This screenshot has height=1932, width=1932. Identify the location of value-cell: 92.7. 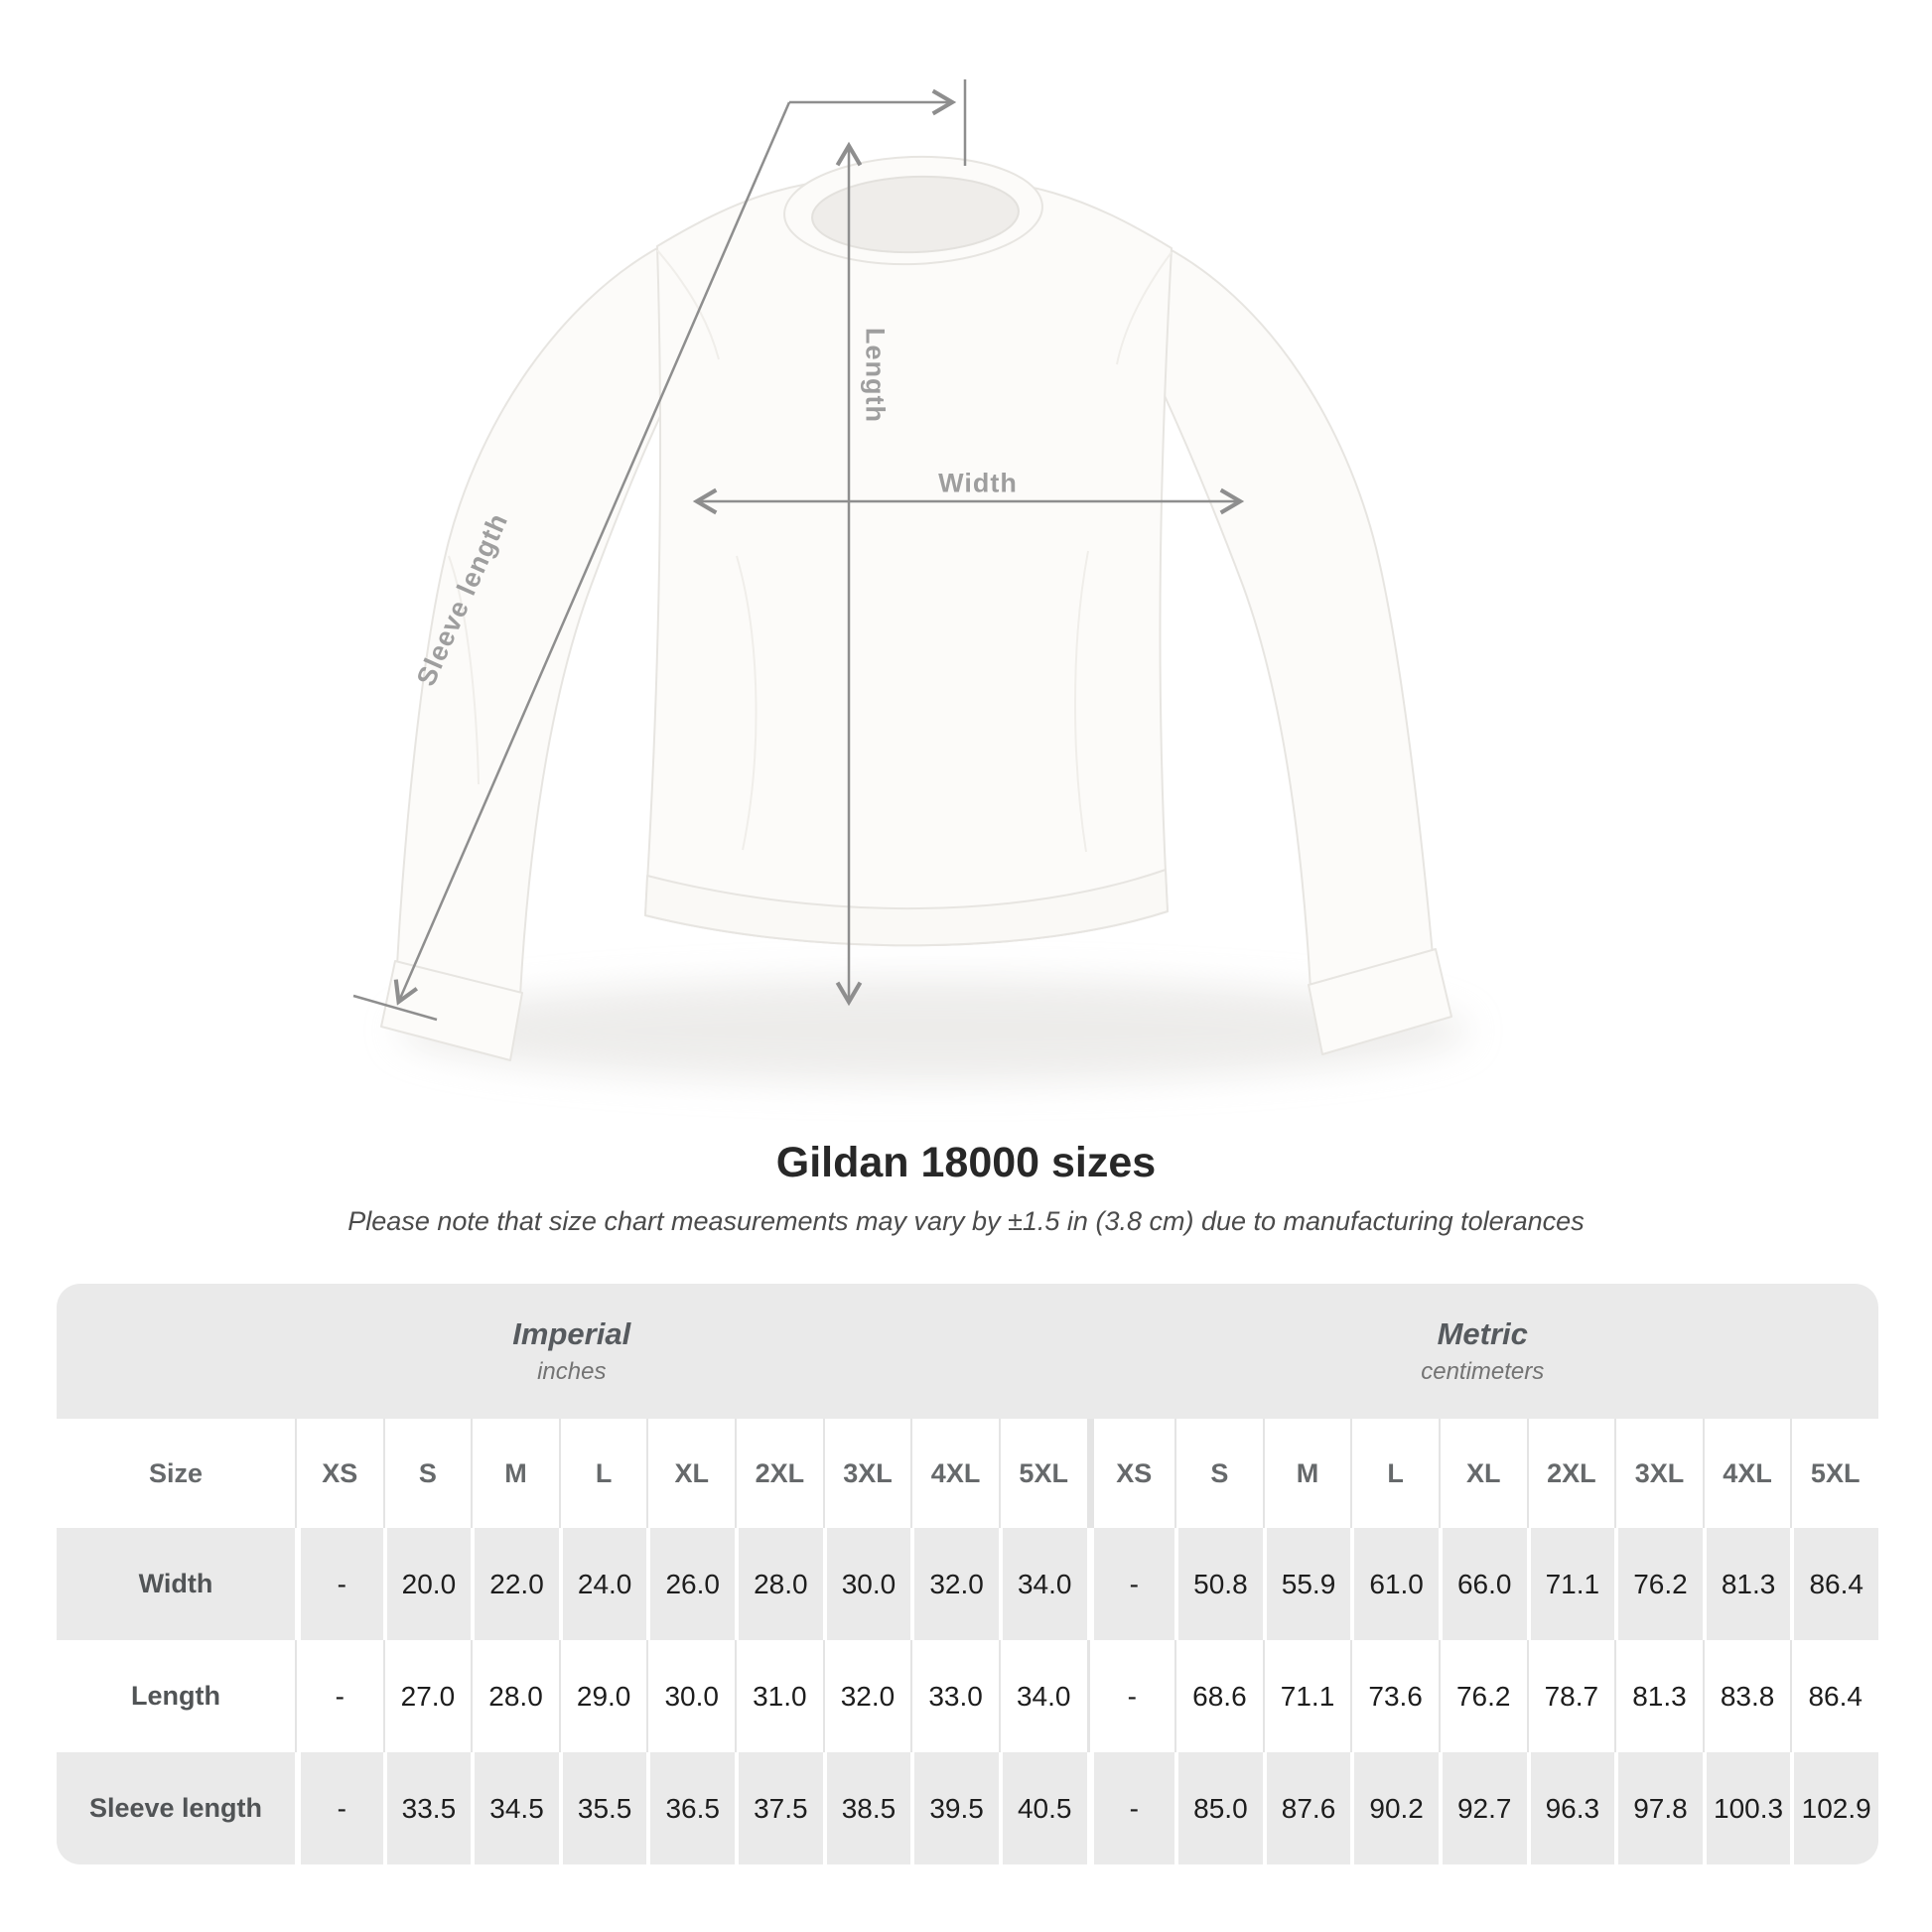
(1483, 1808).